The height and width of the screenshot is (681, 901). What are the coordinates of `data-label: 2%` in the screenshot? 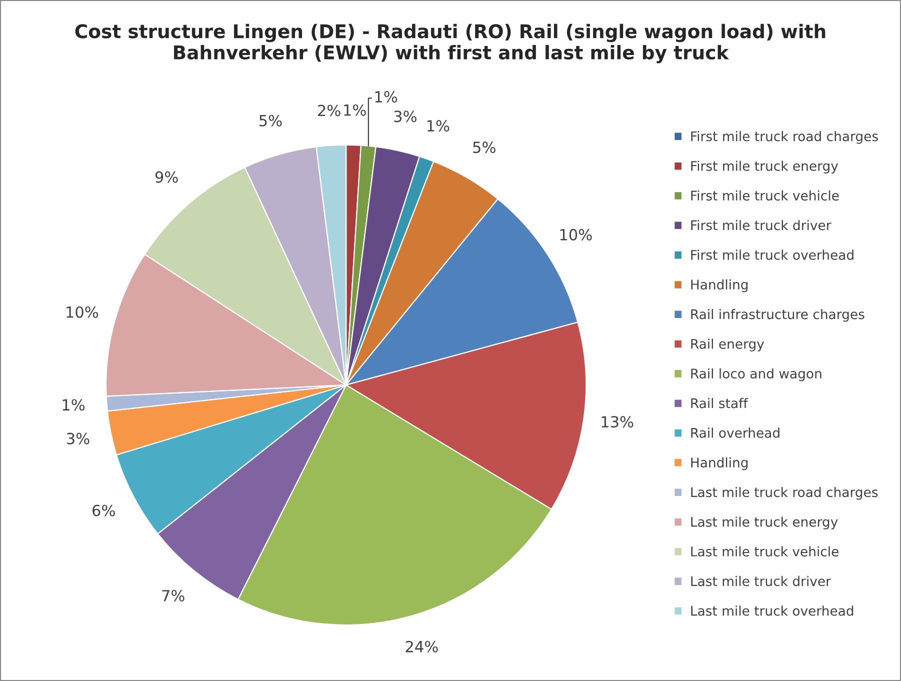 It's located at (329, 110).